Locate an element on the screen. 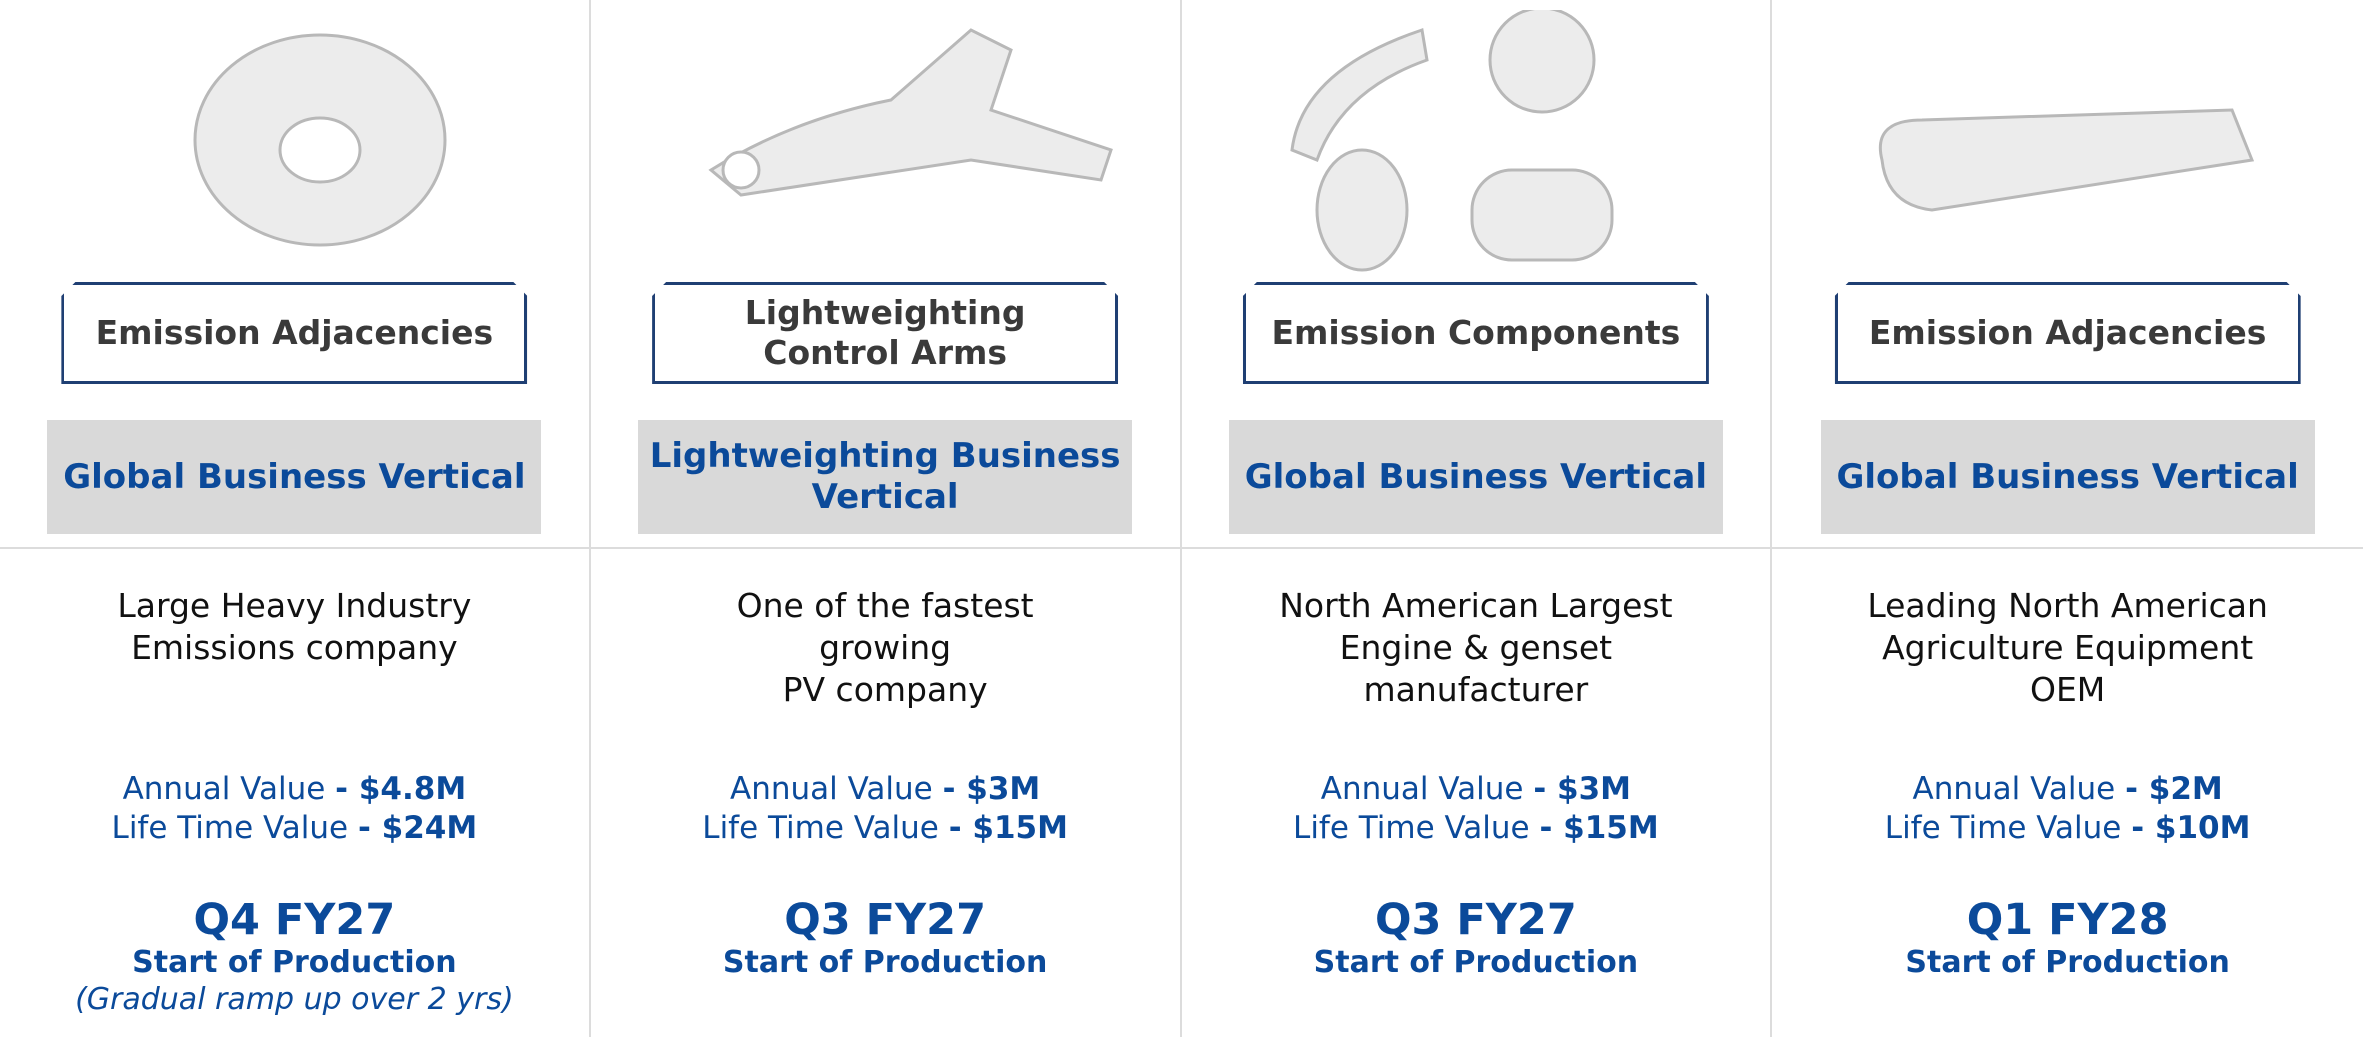 Image resolution: width=2363 pixels, height=1037 pixels. row-divider is located at coordinates (1181, 548).